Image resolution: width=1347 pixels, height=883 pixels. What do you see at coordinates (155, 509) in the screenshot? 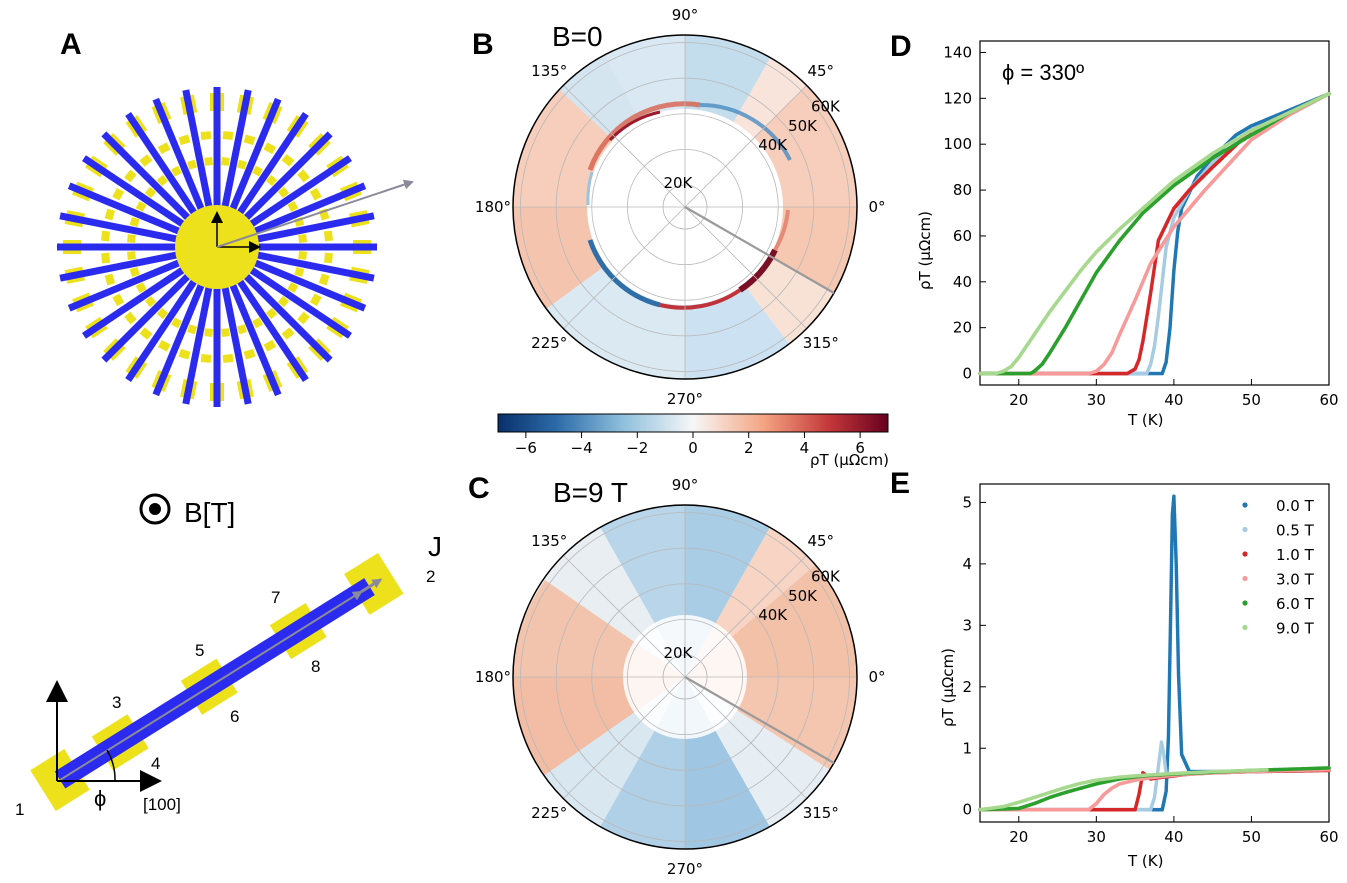
I see `field-symbol-icon` at bounding box center [155, 509].